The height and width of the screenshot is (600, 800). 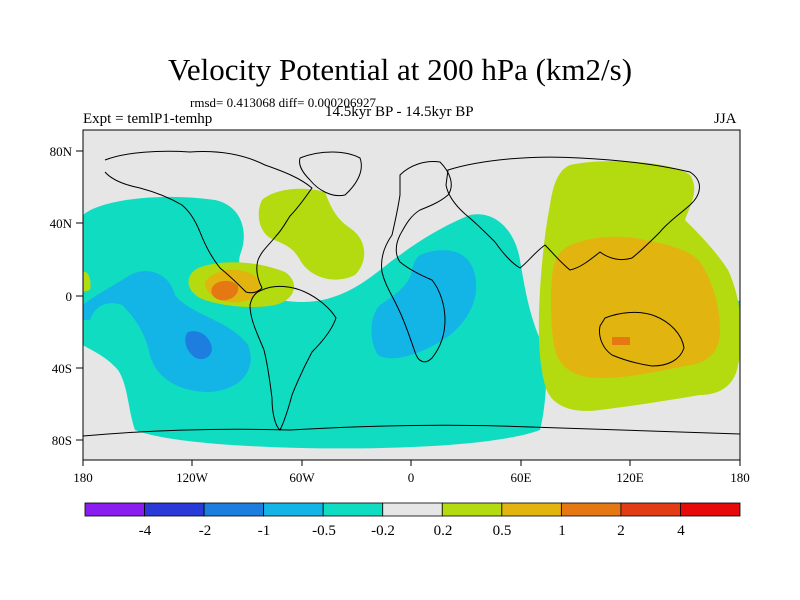 What do you see at coordinates (411, 430) in the screenshot?
I see `coastline-antarctica` at bounding box center [411, 430].